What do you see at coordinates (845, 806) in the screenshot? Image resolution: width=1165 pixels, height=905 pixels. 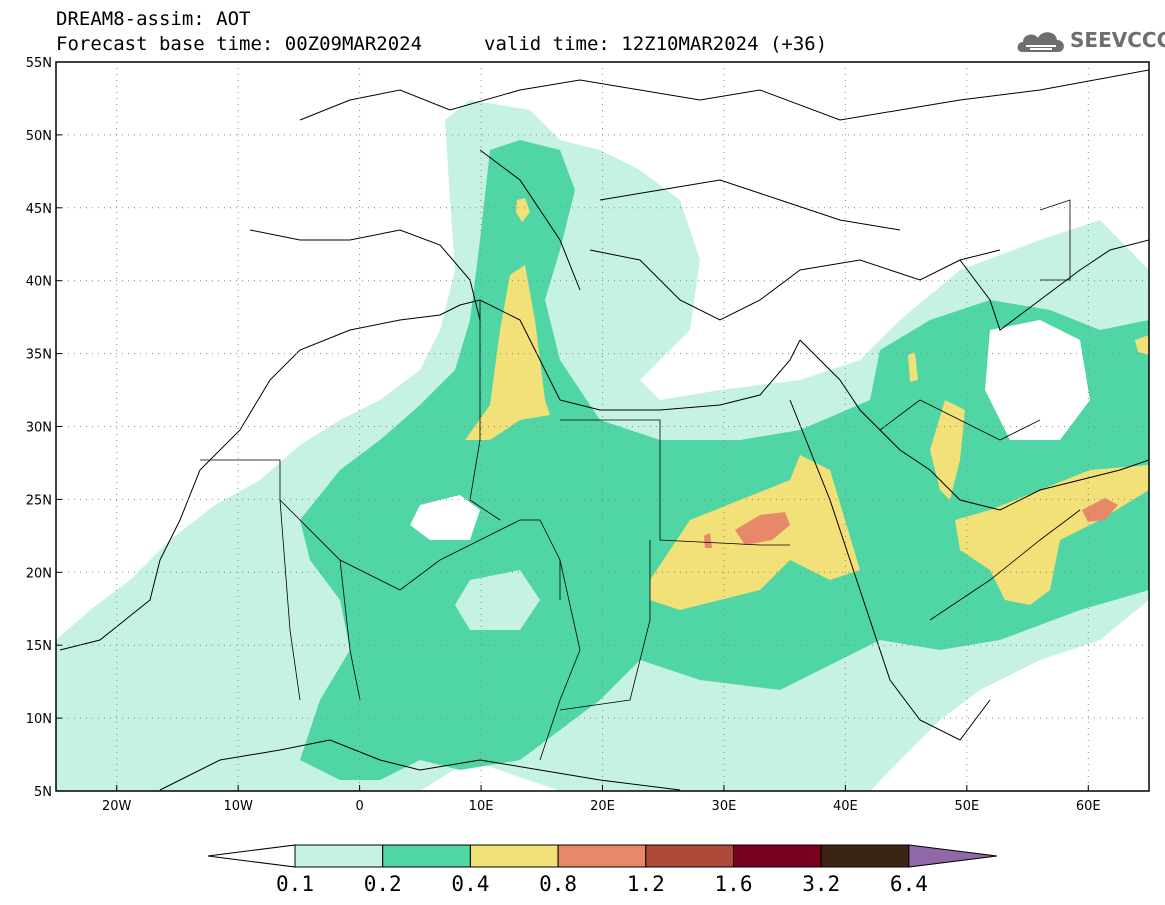 I see `x-tick-label: 40E` at bounding box center [845, 806].